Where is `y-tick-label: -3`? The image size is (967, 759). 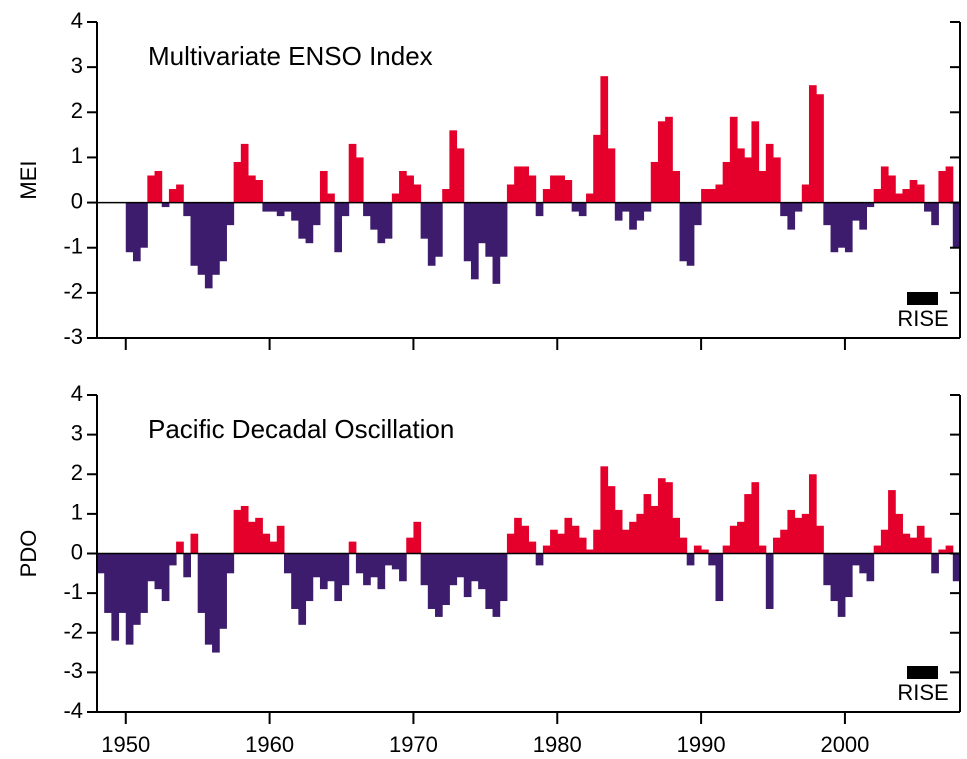 y-tick-label: -3 is located at coordinates (73, 670).